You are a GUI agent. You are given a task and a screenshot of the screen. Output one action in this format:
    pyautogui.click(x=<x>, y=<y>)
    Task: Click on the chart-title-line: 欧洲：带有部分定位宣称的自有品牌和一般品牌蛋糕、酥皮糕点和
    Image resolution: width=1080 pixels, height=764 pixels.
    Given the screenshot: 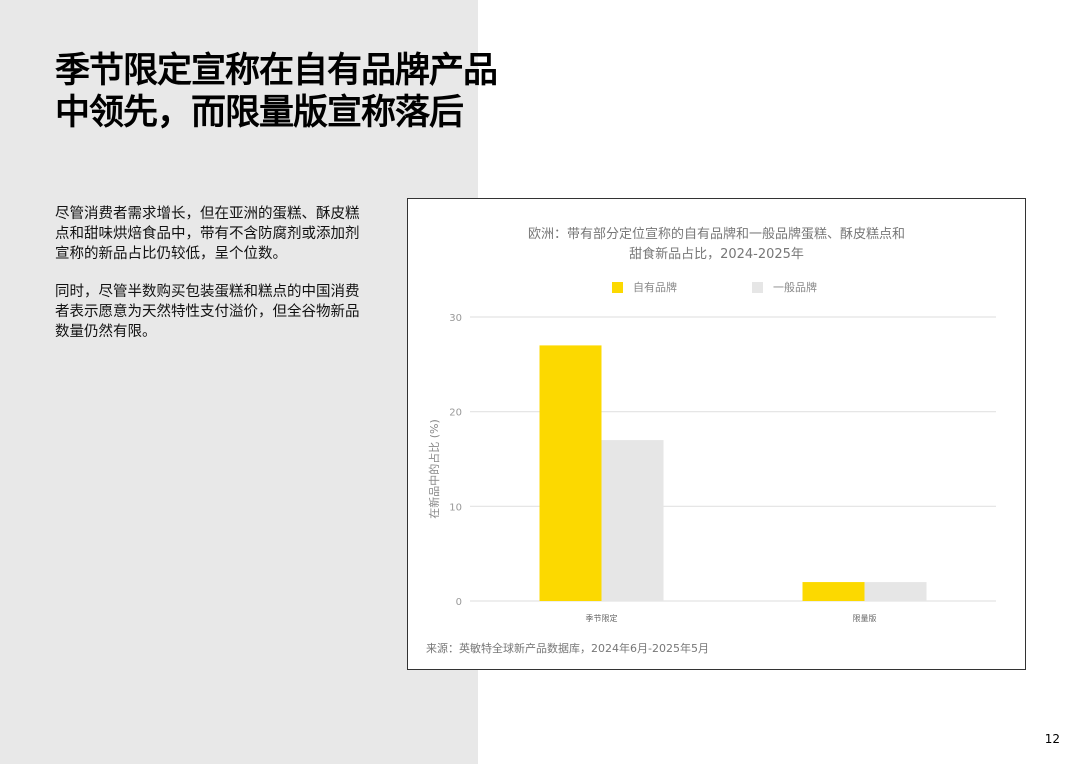 What is the action you would take?
    pyautogui.click(x=716, y=234)
    